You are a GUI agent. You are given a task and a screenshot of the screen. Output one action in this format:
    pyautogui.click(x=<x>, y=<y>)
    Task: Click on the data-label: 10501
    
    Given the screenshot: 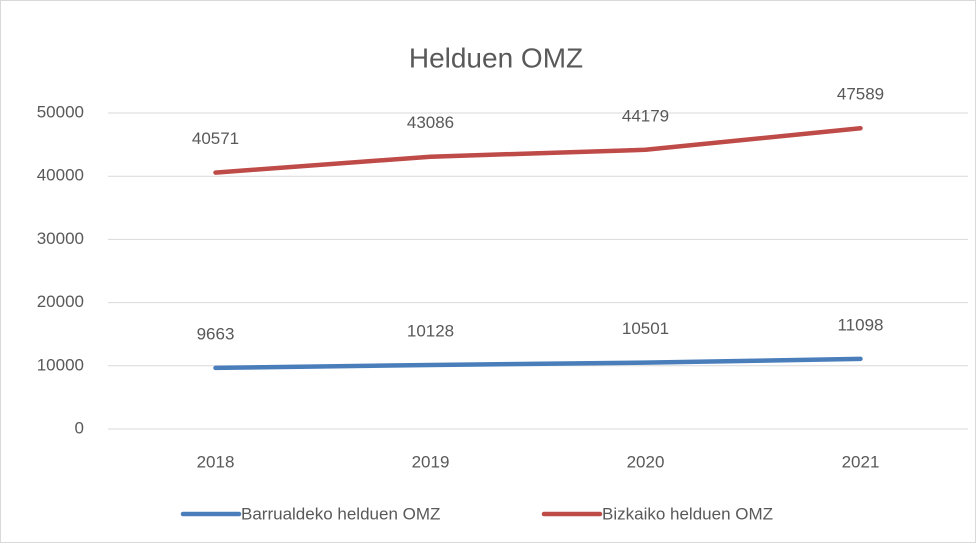 What is the action you would take?
    pyautogui.click(x=645, y=328)
    